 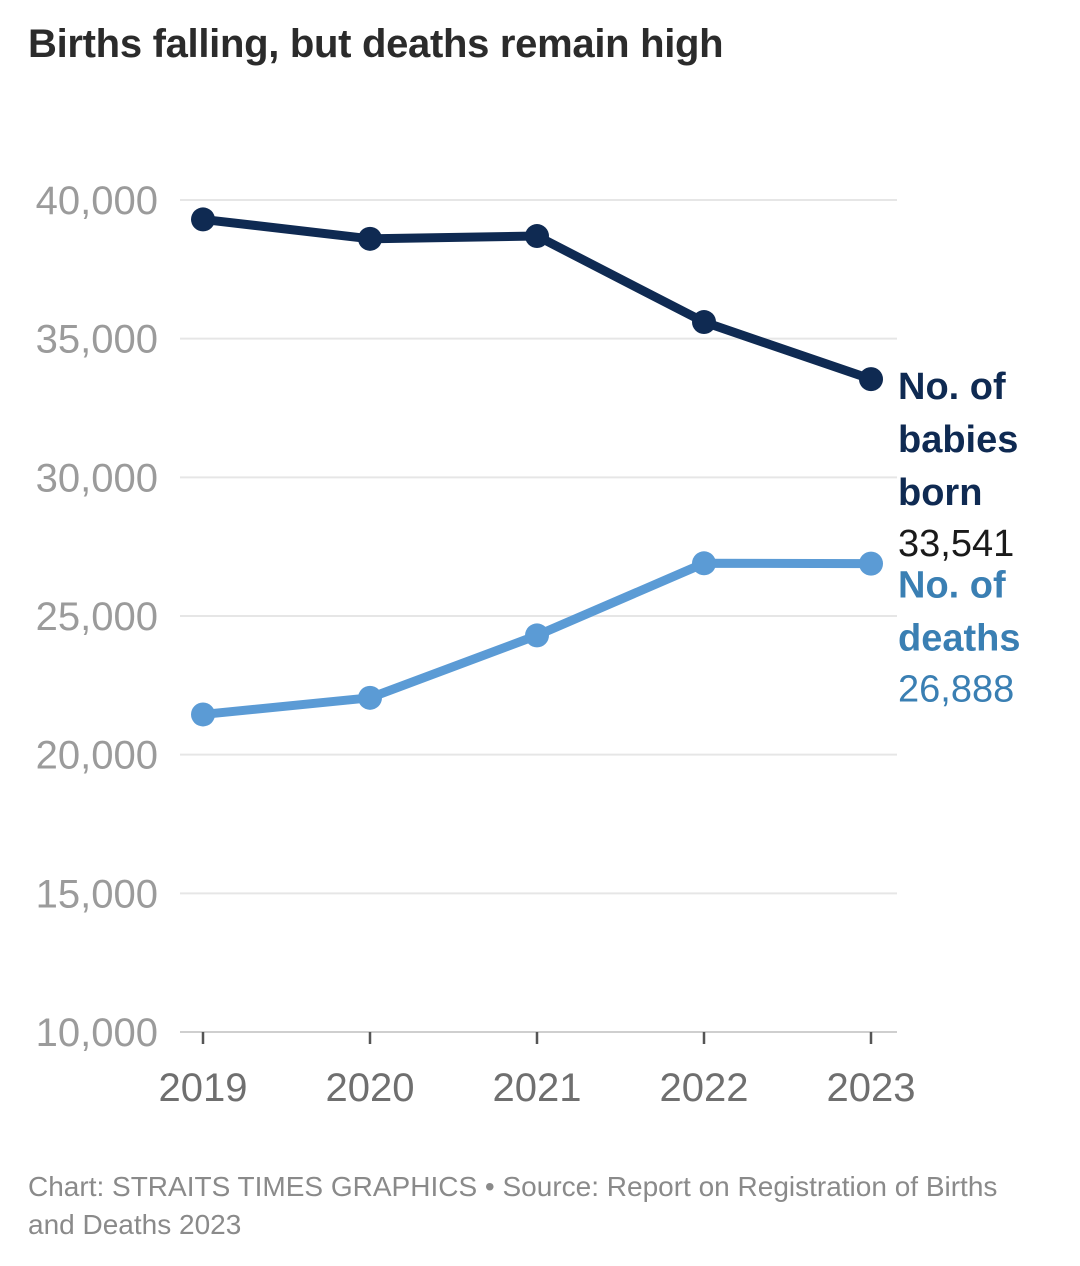 What do you see at coordinates (958, 440) in the screenshot?
I see `series-label-line: babies` at bounding box center [958, 440].